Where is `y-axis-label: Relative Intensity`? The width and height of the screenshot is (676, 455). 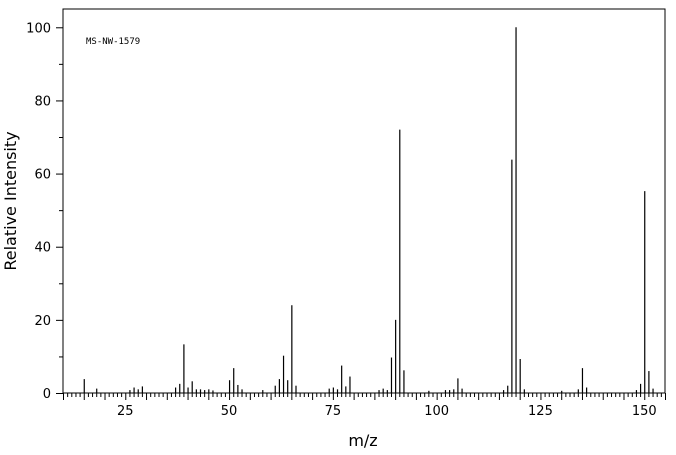
y-axis-label: Relative Intensity is located at coordinates (10, 200).